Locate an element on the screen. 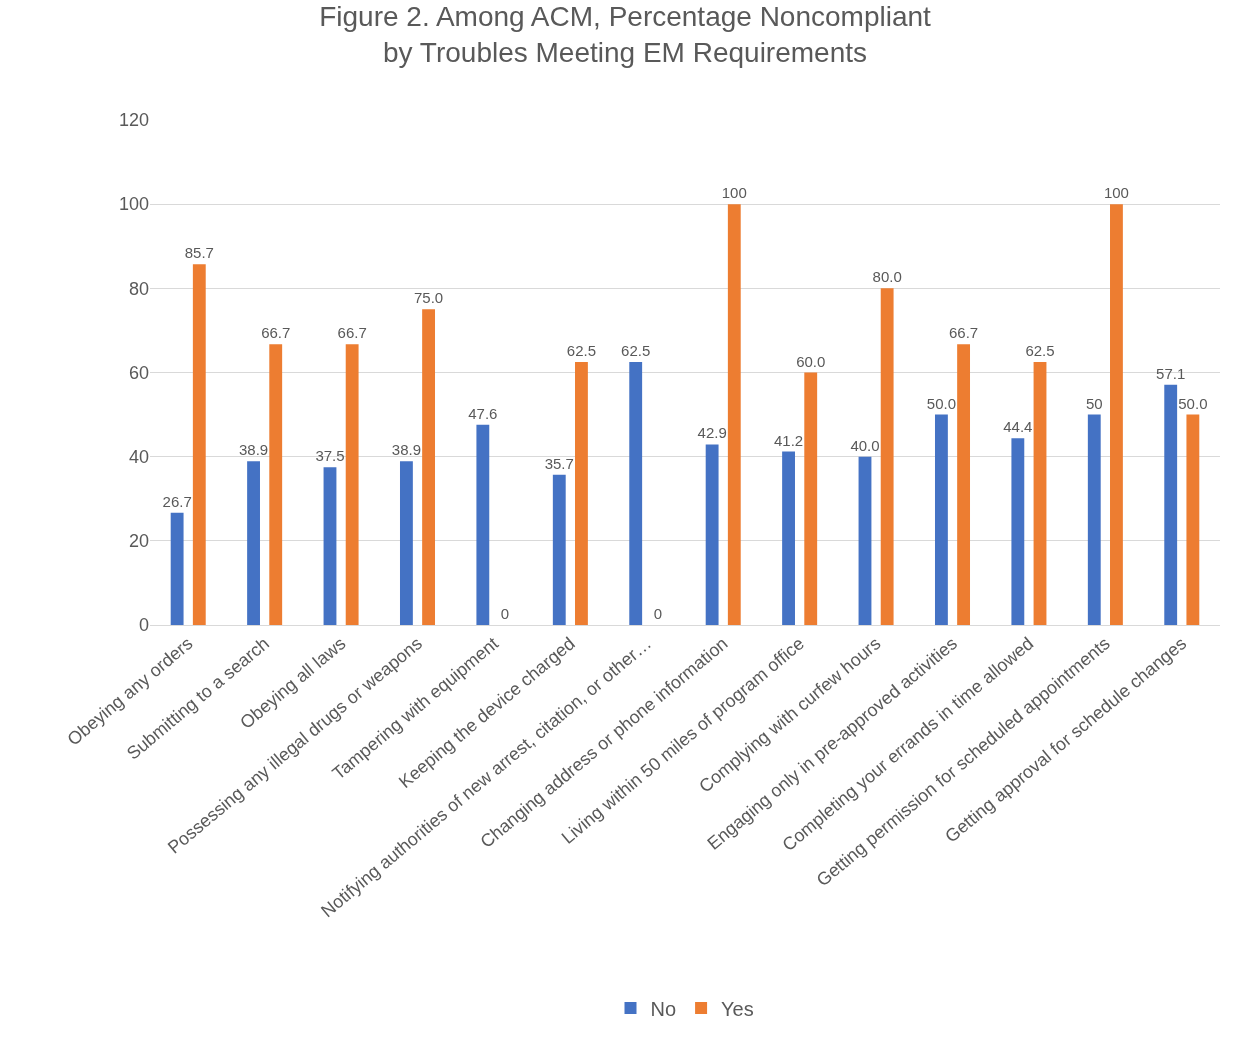 The height and width of the screenshot is (1040, 1250). data-label: 60.0 is located at coordinates (811, 361).